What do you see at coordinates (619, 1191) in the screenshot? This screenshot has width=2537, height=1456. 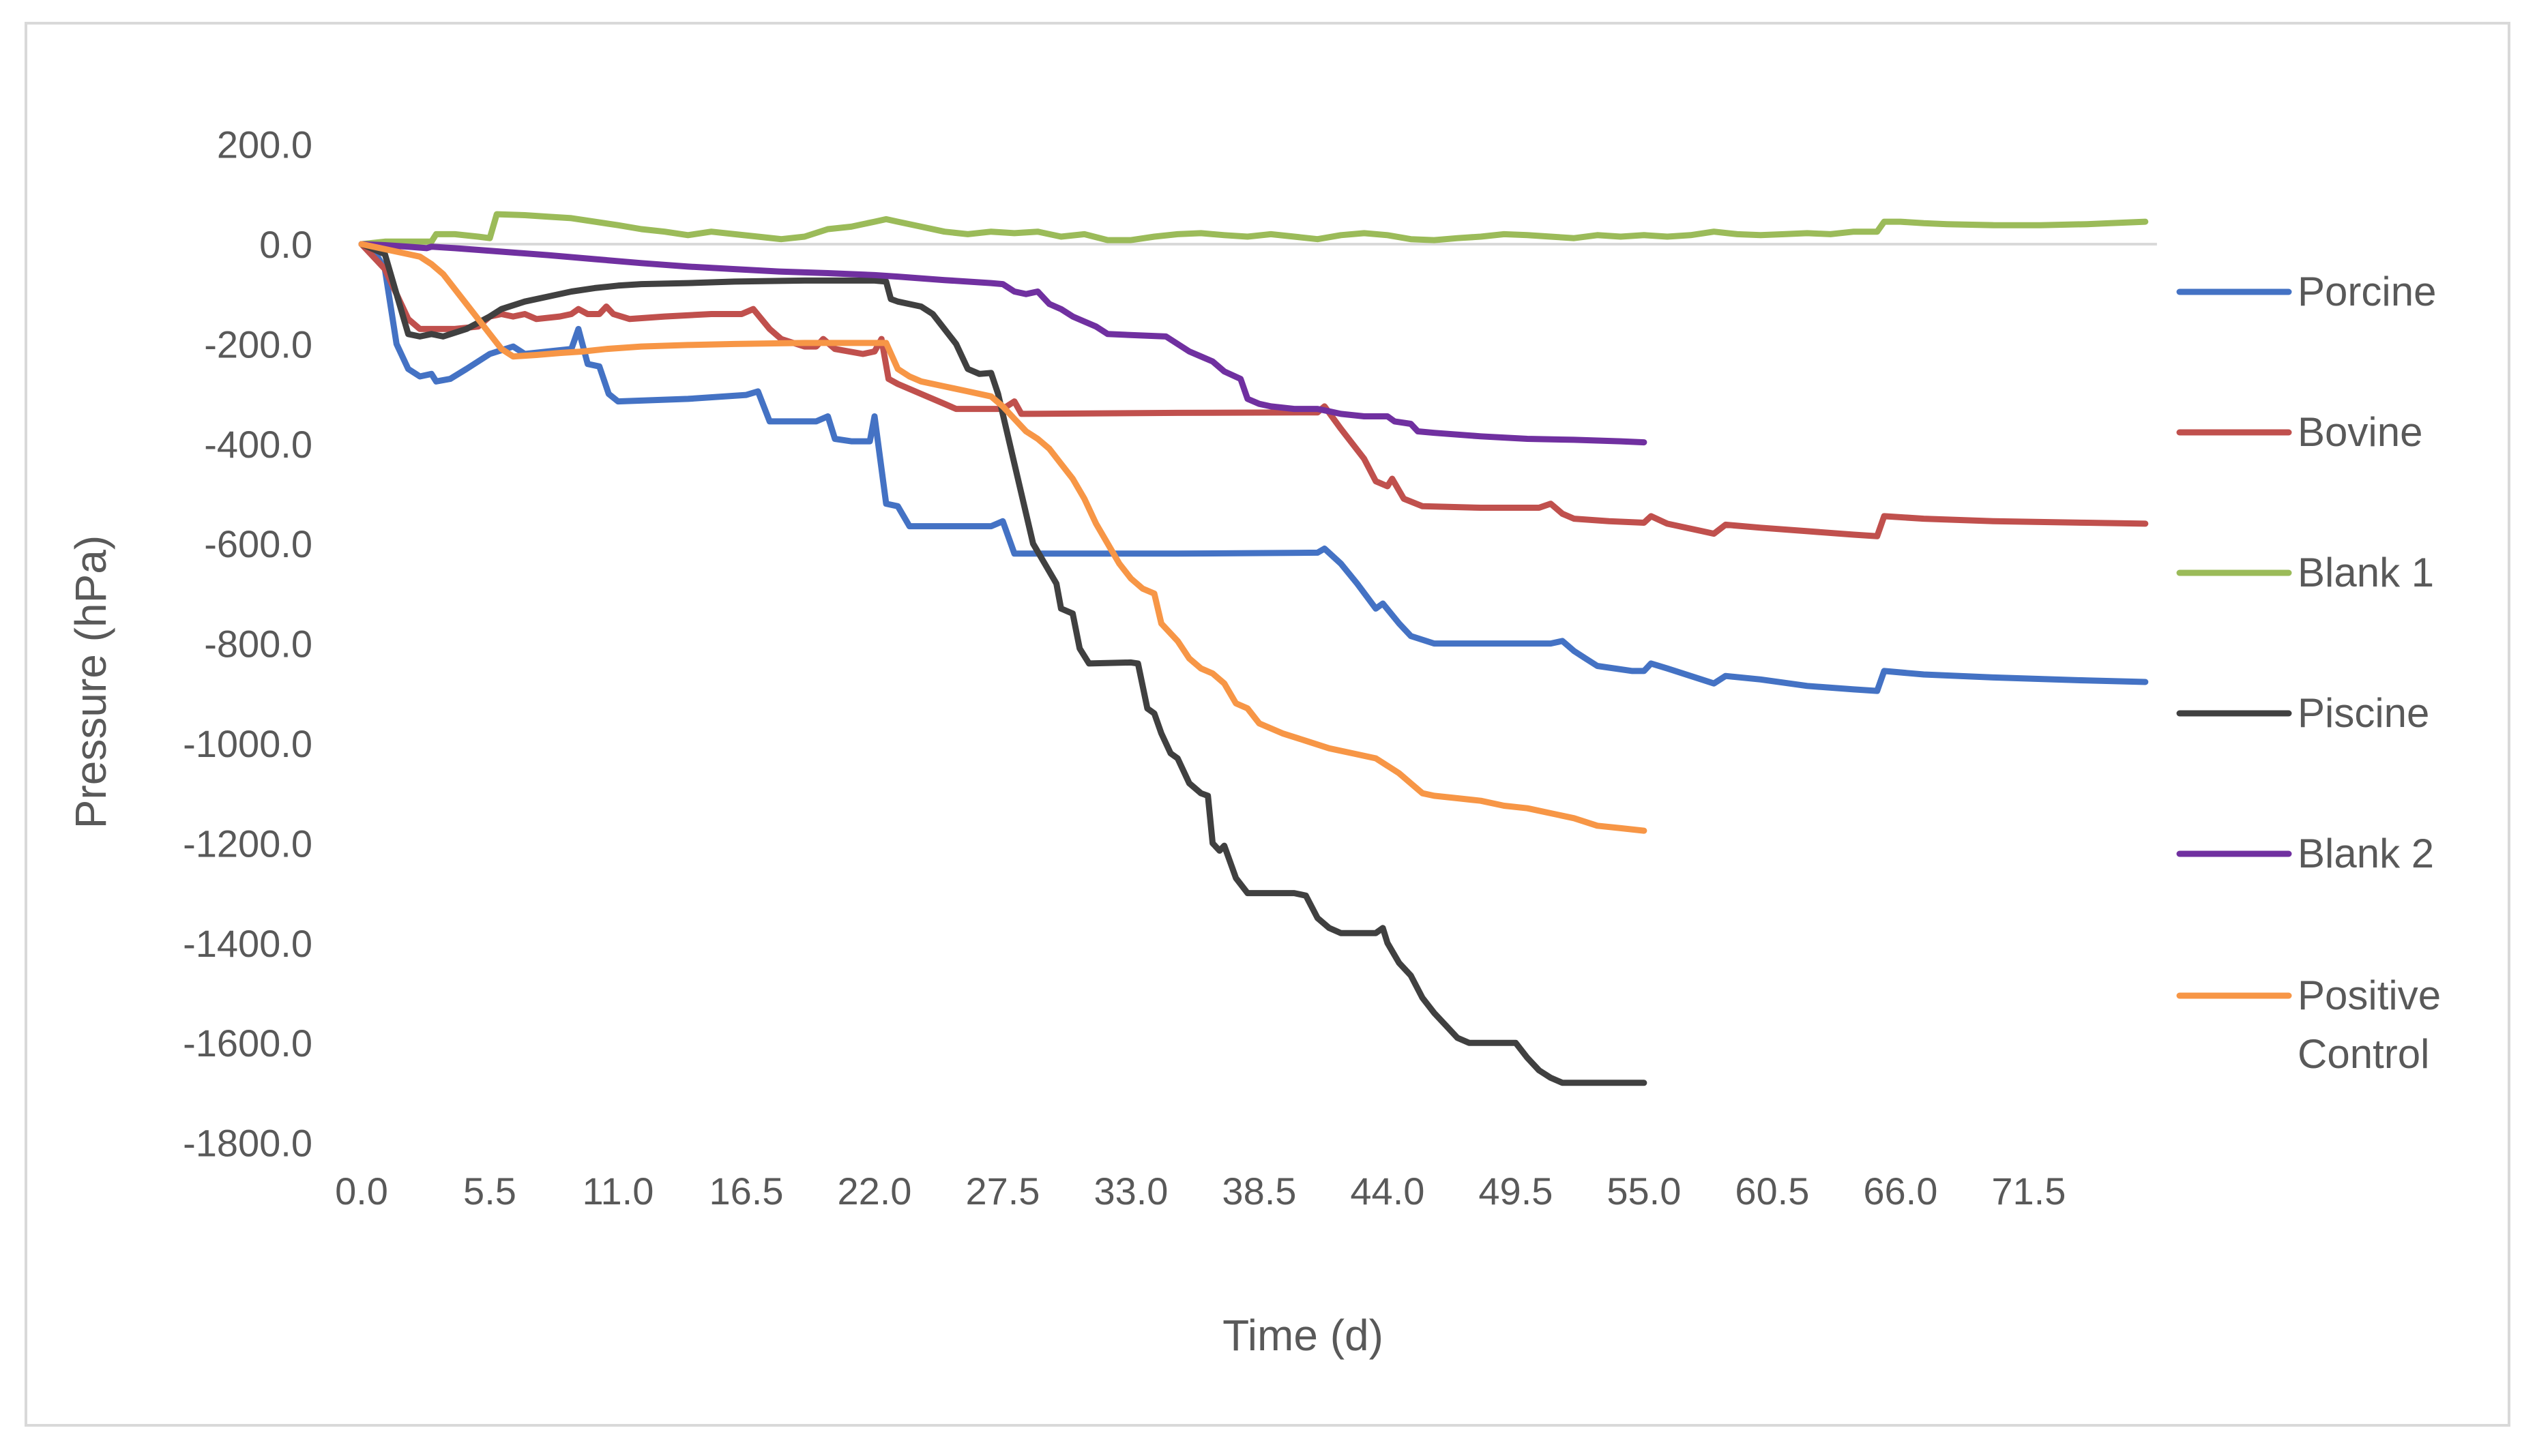 I see `x-tick-label: 11.0` at bounding box center [619, 1191].